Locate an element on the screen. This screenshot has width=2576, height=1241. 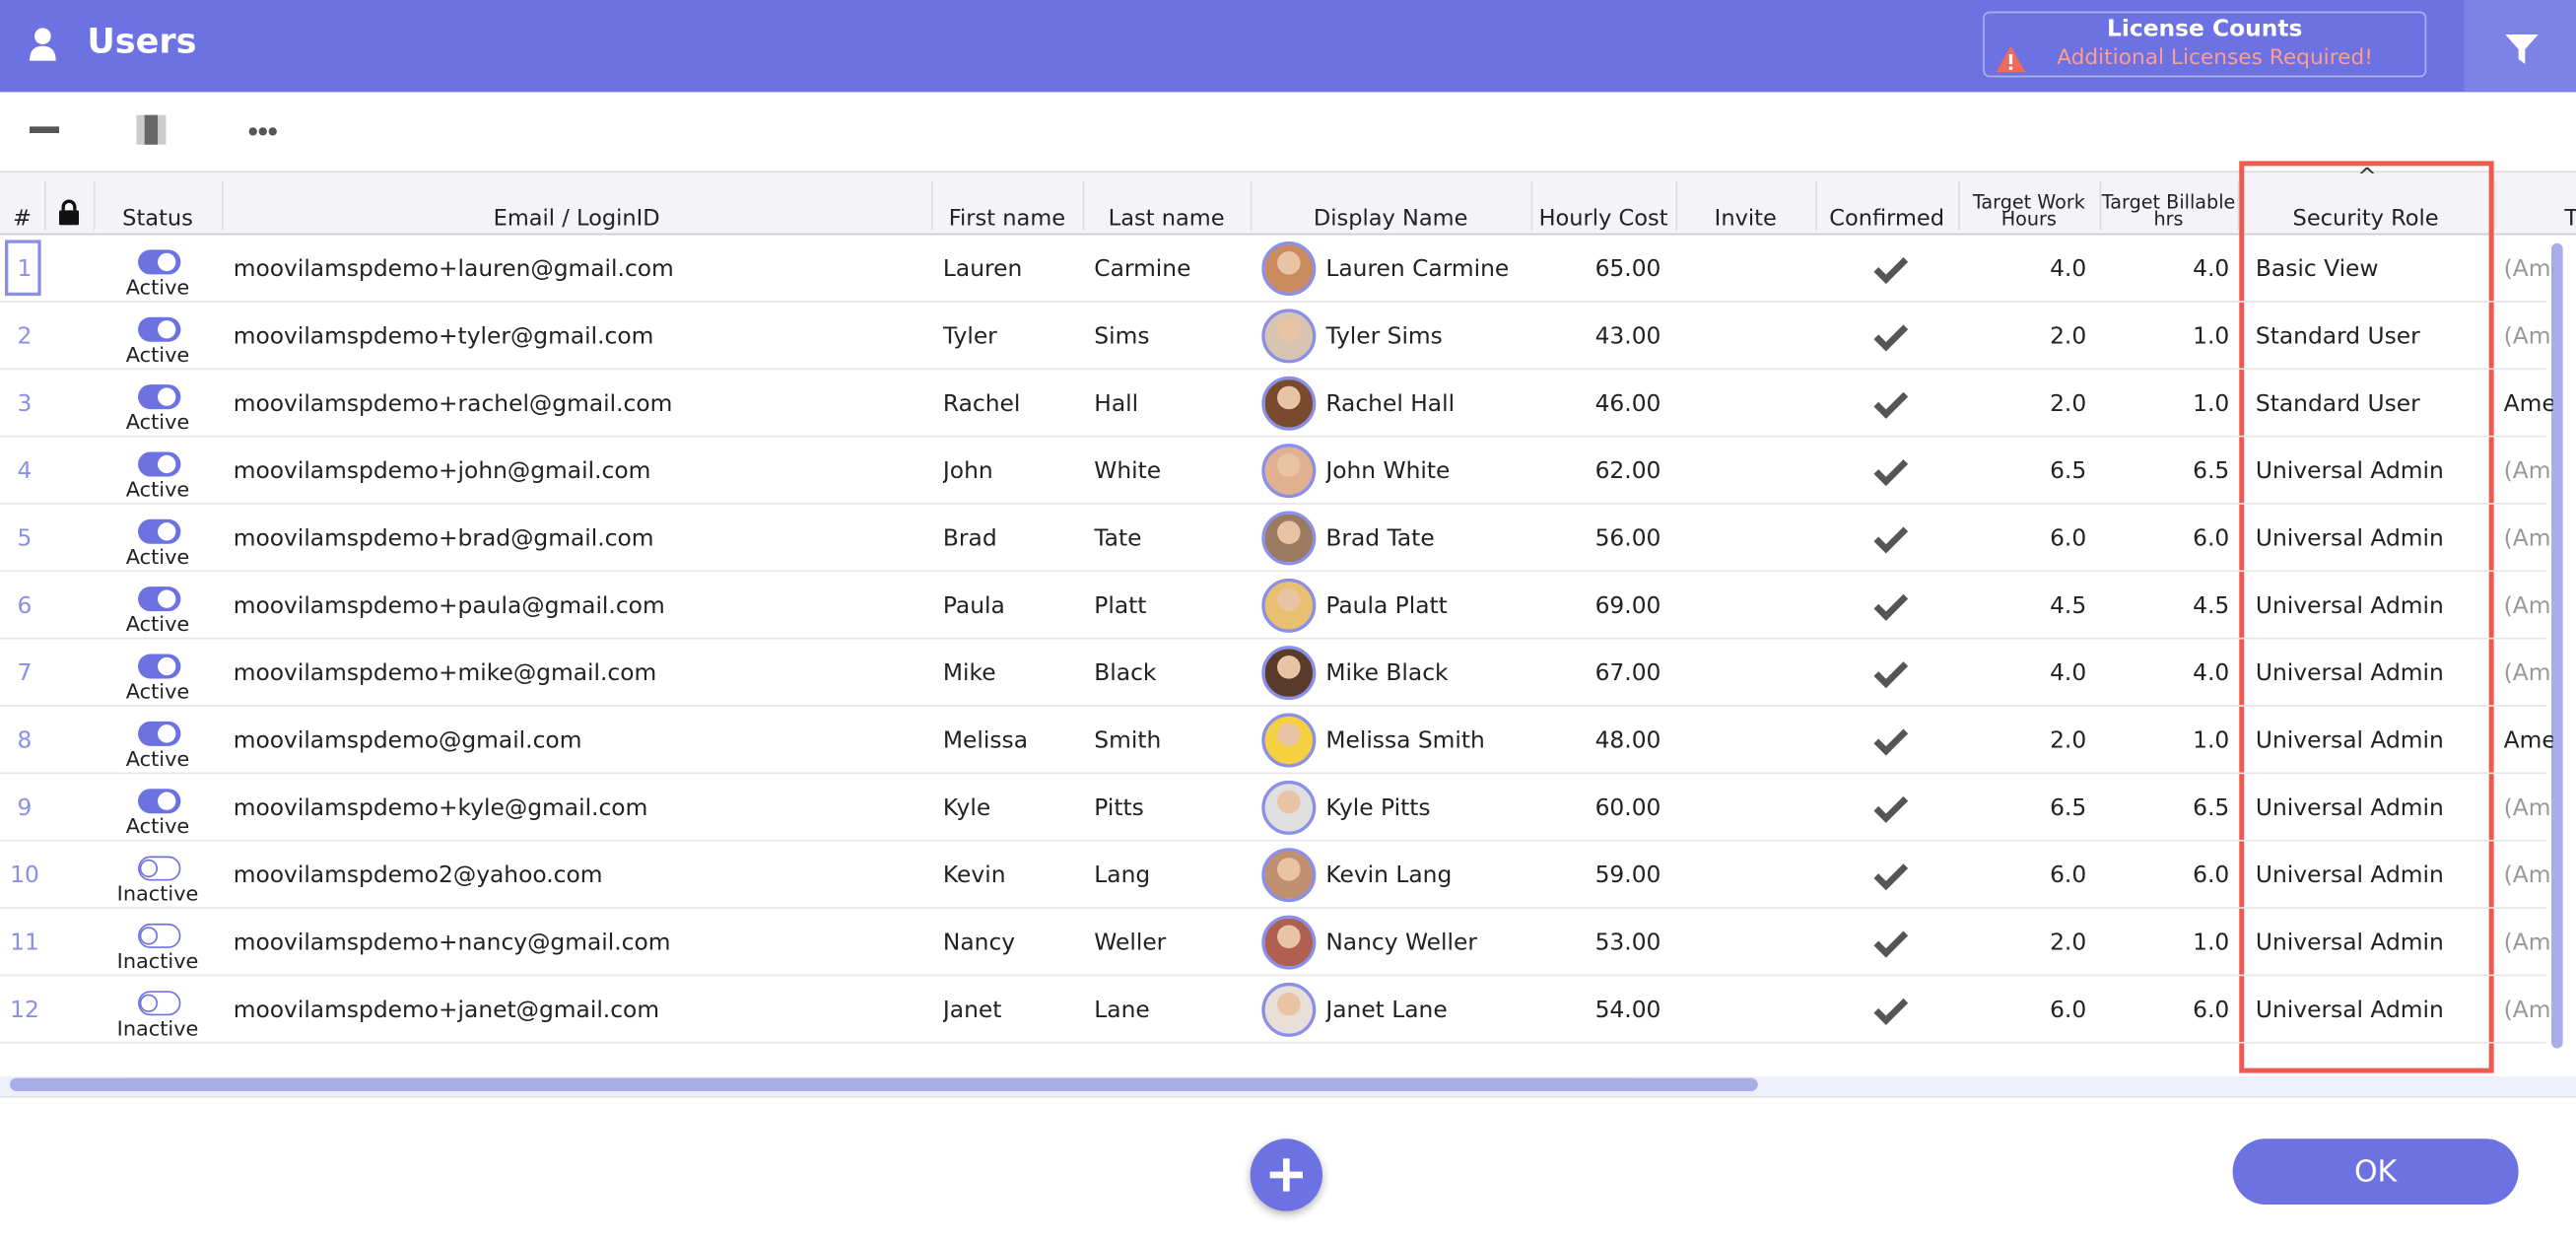
filter-button is located at coordinates (2520, 46).